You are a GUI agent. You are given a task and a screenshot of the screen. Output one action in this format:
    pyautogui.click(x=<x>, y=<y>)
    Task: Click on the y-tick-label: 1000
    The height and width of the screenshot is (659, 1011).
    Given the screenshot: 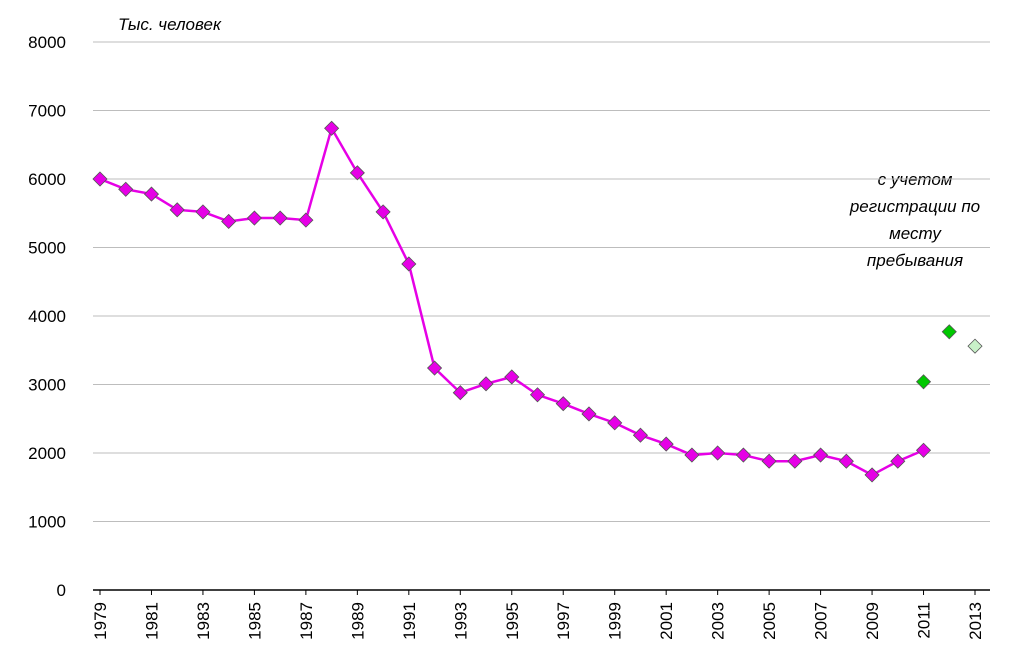 What is the action you would take?
    pyautogui.click(x=47, y=522)
    